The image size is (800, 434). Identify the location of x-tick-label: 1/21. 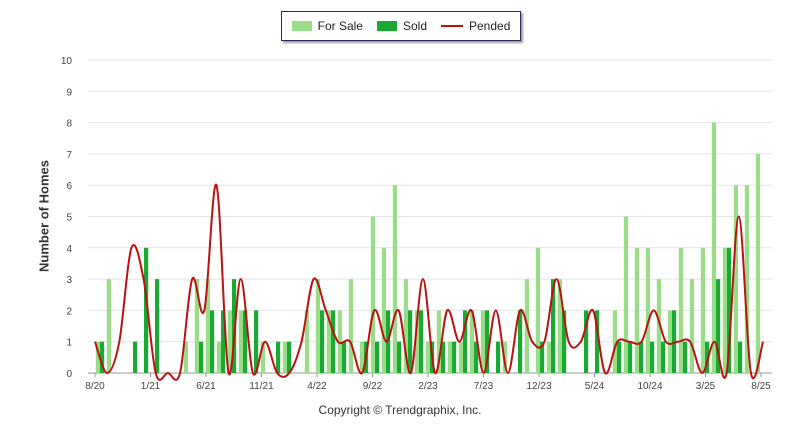
(151, 386).